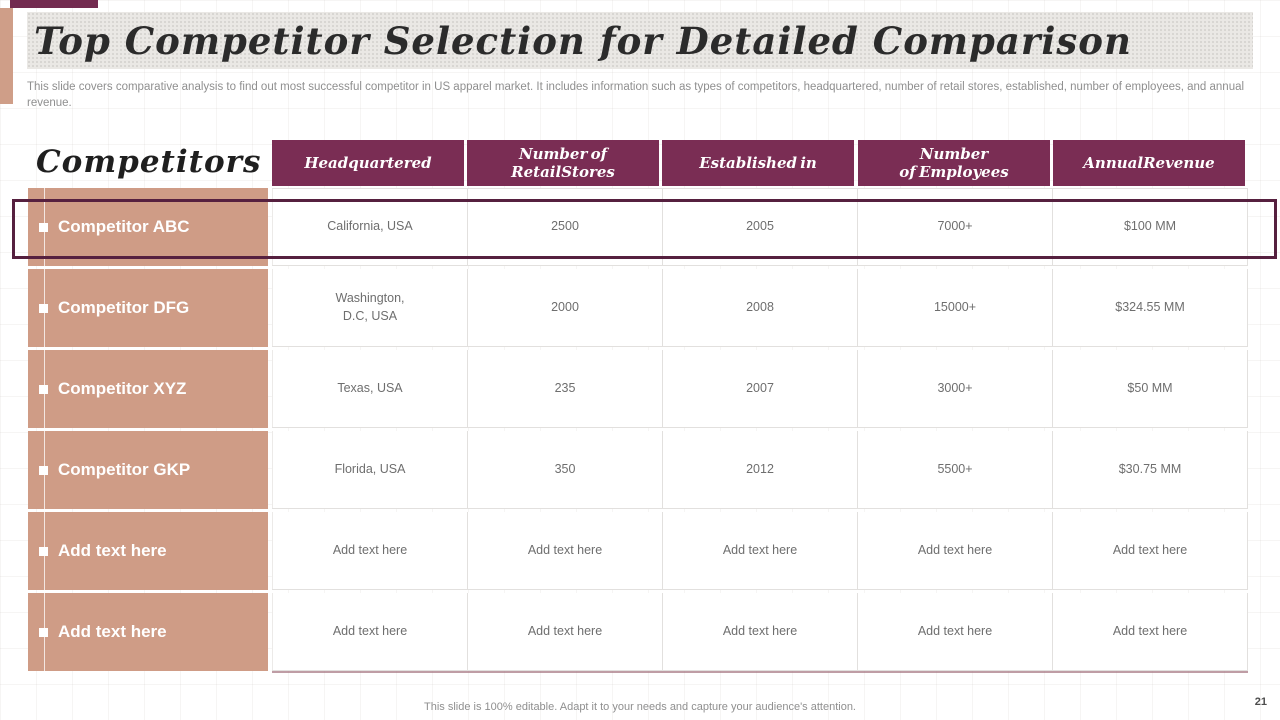  What do you see at coordinates (54, 4) in the screenshot?
I see `top-accent-bar` at bounding box center [54, 4].